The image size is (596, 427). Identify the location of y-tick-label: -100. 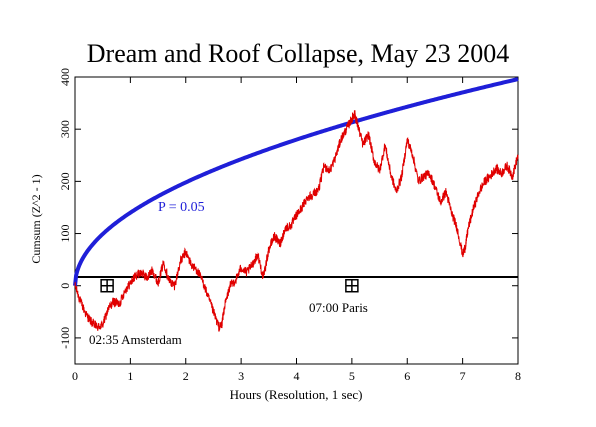
(65, 338).